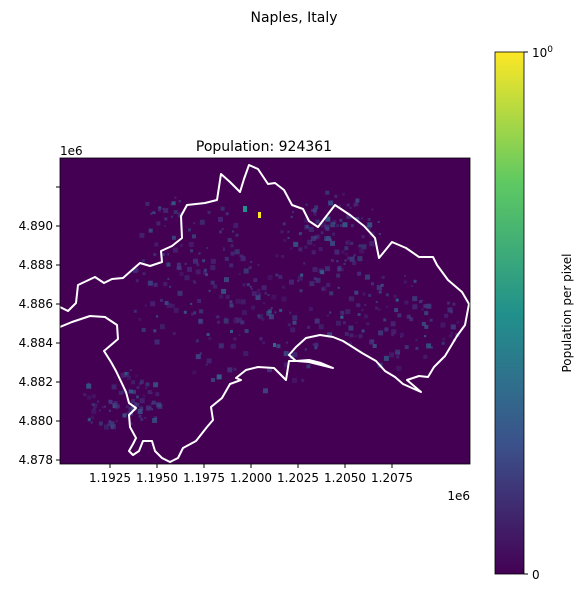 The height and width of the screenshot is (593, 585). What do you see at coordinates (36, 226) in the screenshot?
I see `y-tick-label: 4.890` at bounding box center [36, 226].